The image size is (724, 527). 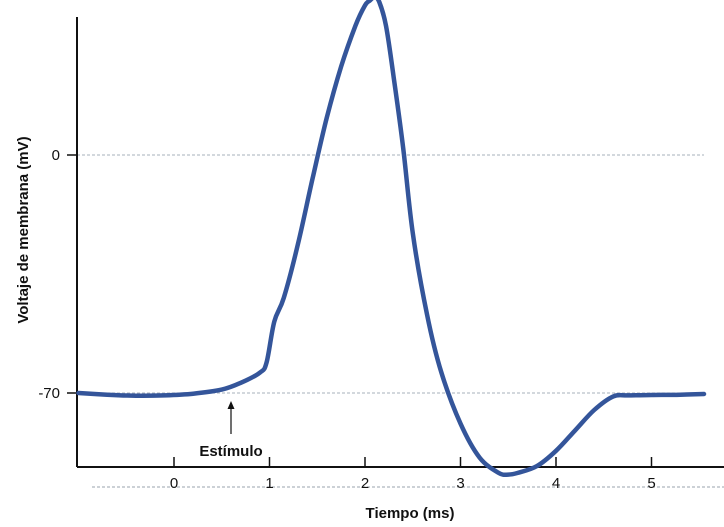 What do you see at coordinates (556, 483) in the screenshot?
I see `x-tick-label: 4` at bounding box center [556, 483].